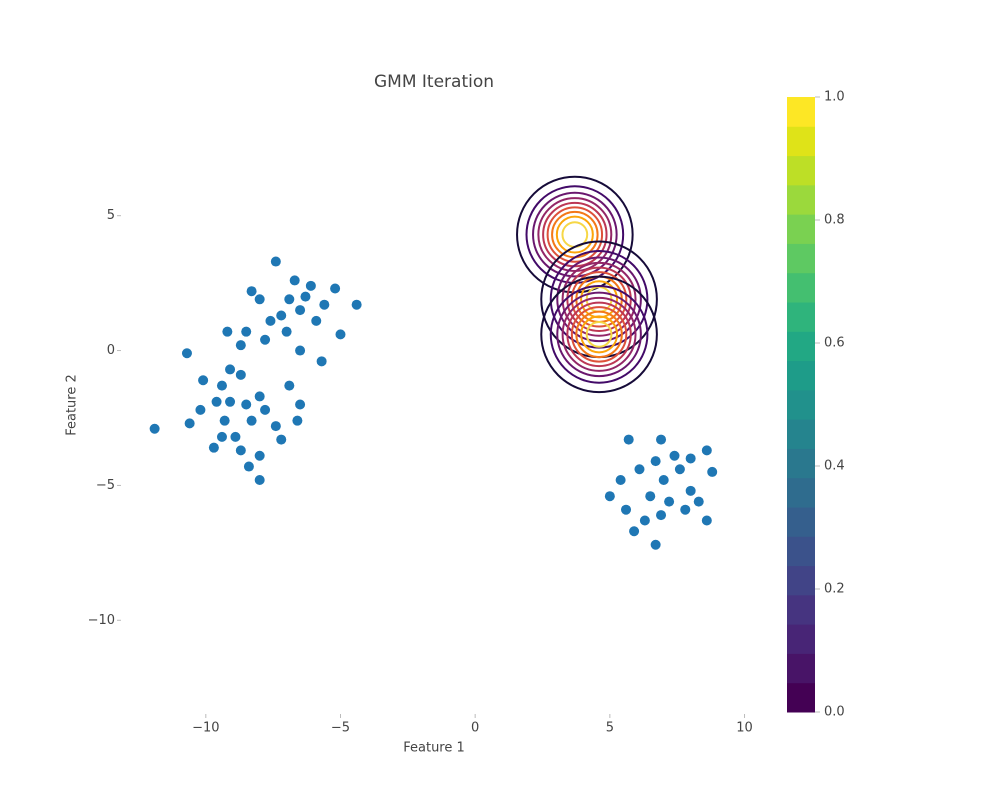  Describe the element at coordinates (834, 97) in the screenshot. I see `colorbar-tick-label: 1.0` at that location.